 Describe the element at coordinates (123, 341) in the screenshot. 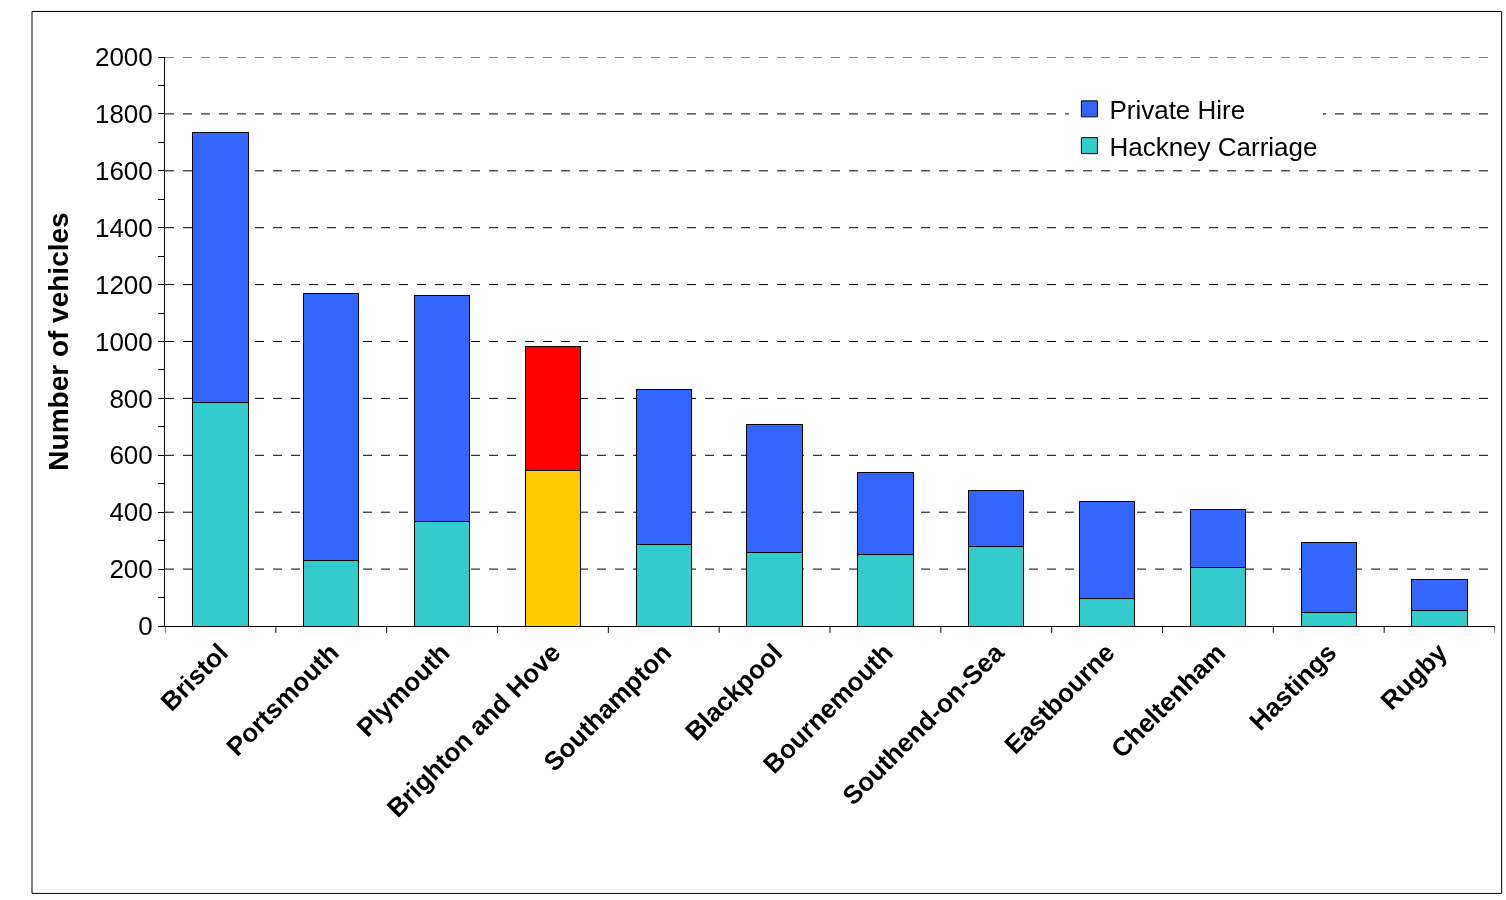

I see `y-tick-label: 1000` at that location.